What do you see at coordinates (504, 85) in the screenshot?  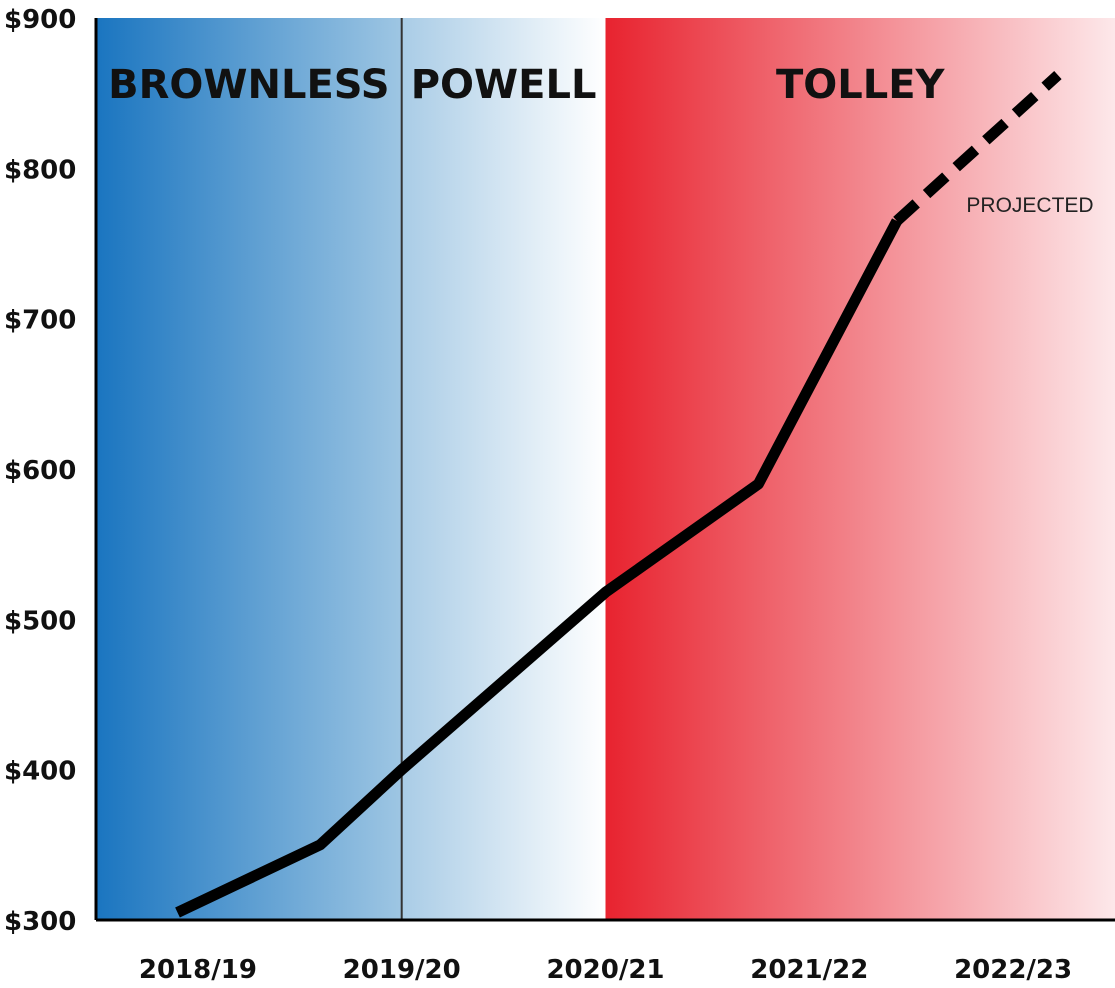 I see `era-label-powell: POWELL` at bounding box center [504, 85].